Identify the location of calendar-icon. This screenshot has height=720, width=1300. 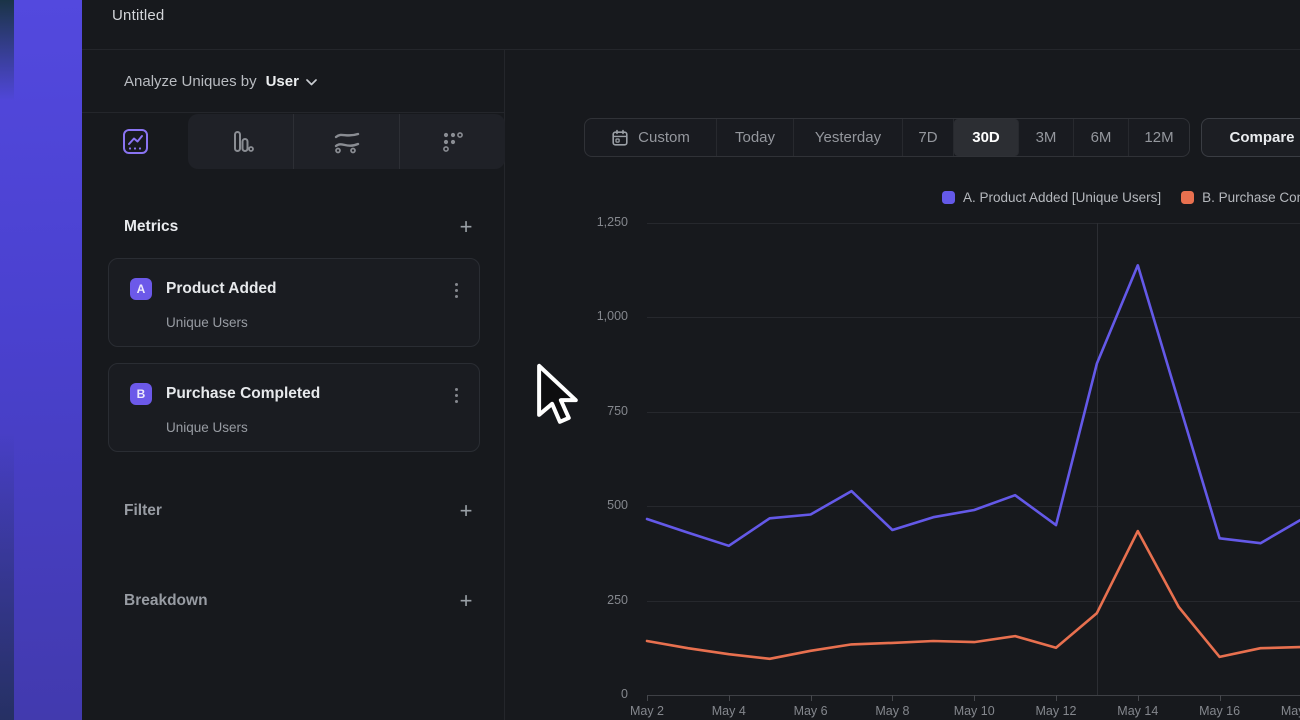
(620, 137).